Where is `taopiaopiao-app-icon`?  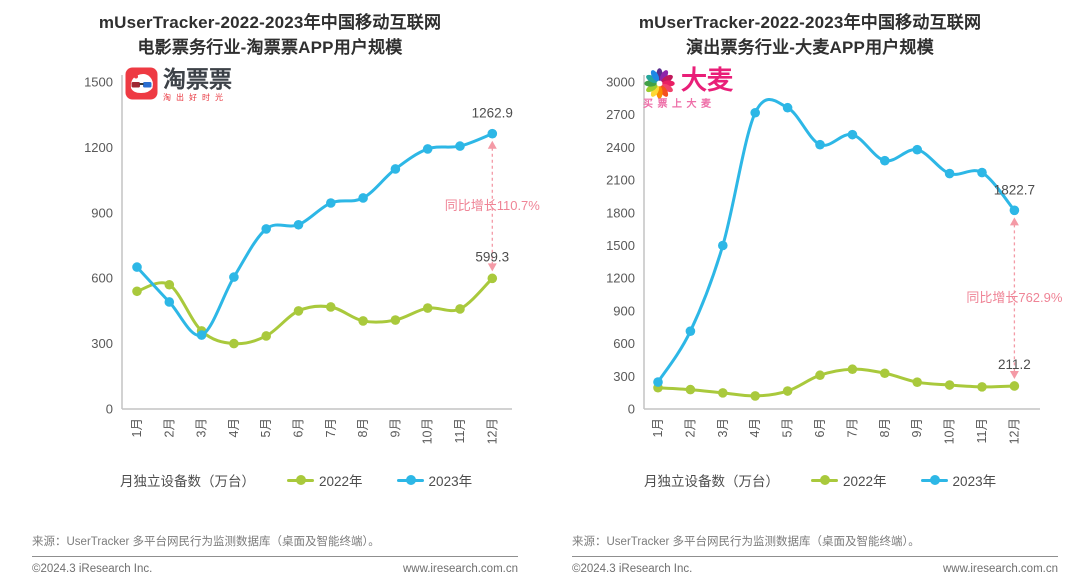
taopiaopiao-app-icon is located at coordinates (141, 83).